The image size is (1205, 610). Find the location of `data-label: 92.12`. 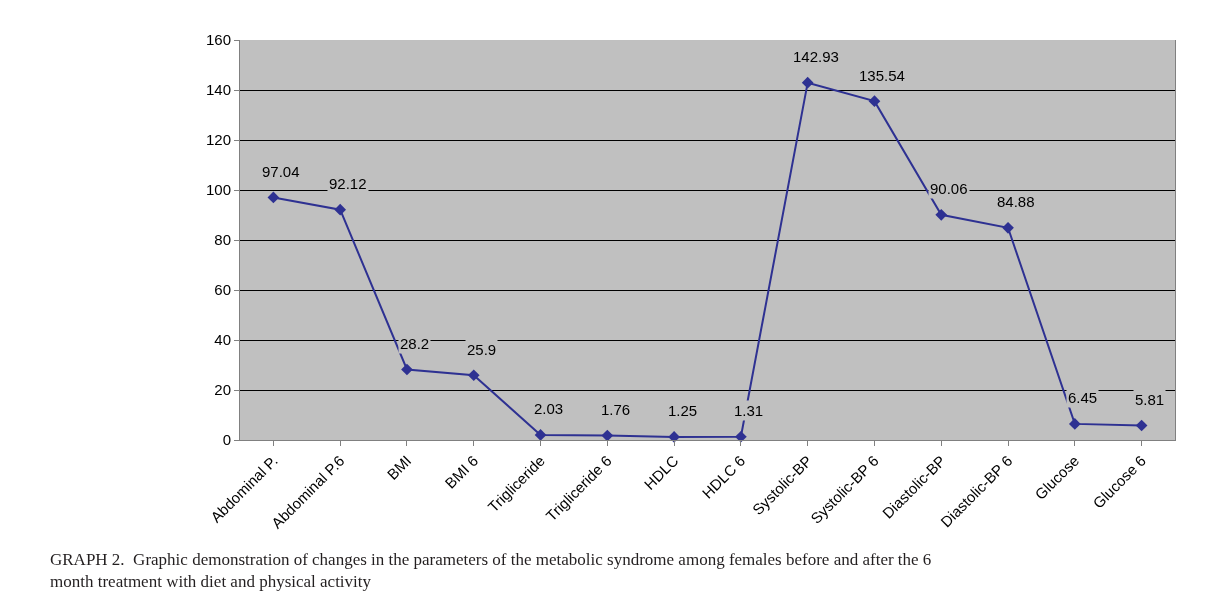

data-label: 92.12 is located at coordinates (348, 183).